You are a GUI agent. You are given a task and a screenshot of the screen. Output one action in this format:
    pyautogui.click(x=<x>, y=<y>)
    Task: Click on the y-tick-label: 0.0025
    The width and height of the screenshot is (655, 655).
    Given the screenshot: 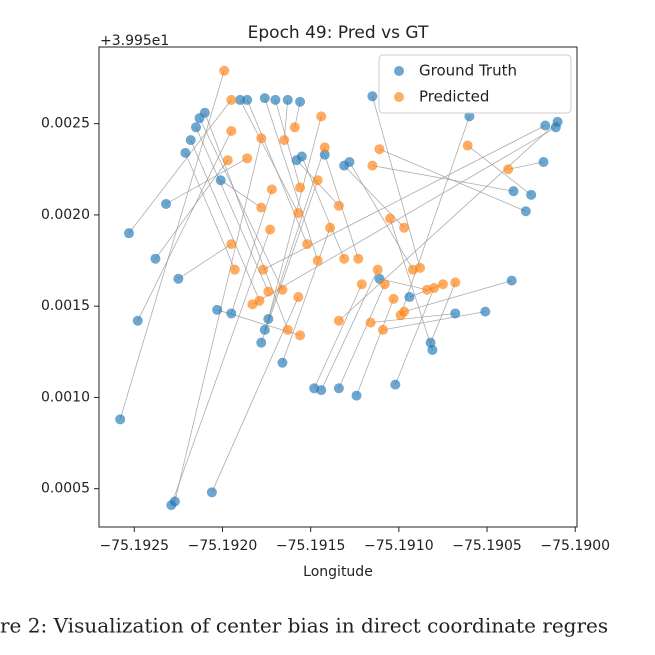 What is the action you would take?
    pyautogui.click(x=65, y=124)
    